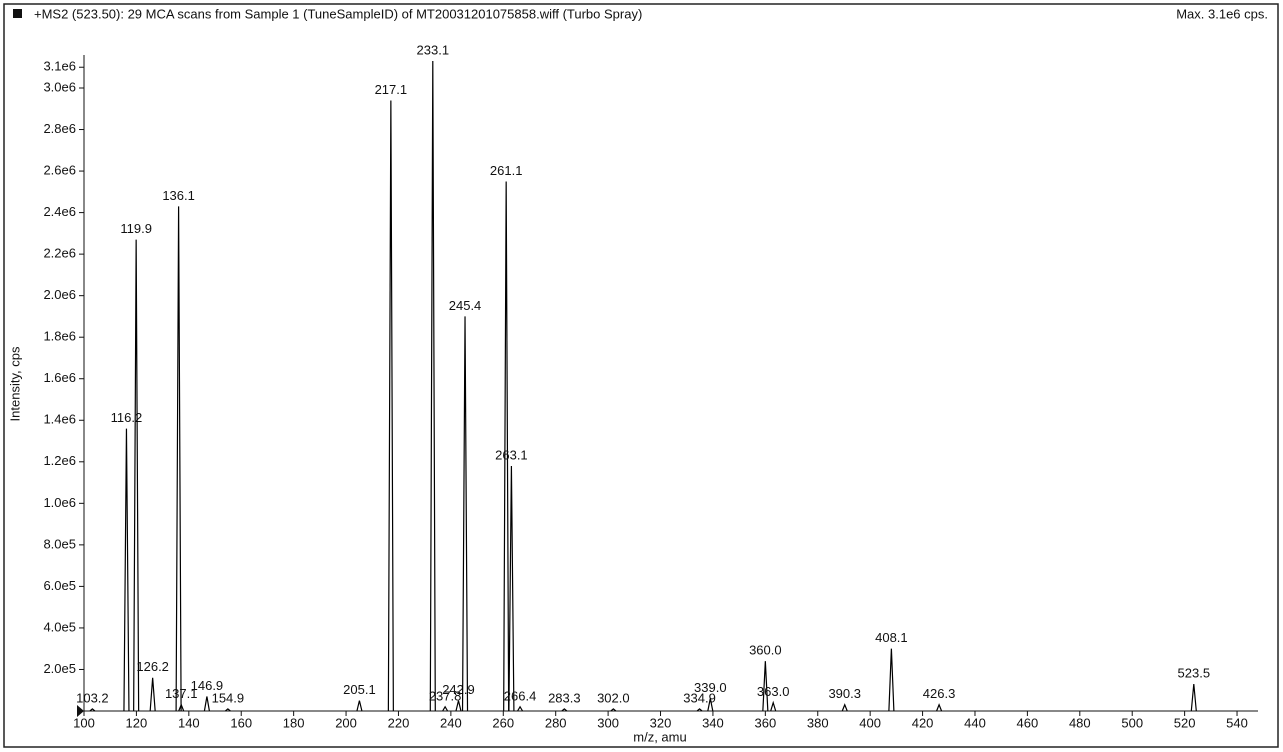 Image resolution: width=1283 pixels, height=752 pixels. I want to click on x-tick-label: 320, so click(661, 722).